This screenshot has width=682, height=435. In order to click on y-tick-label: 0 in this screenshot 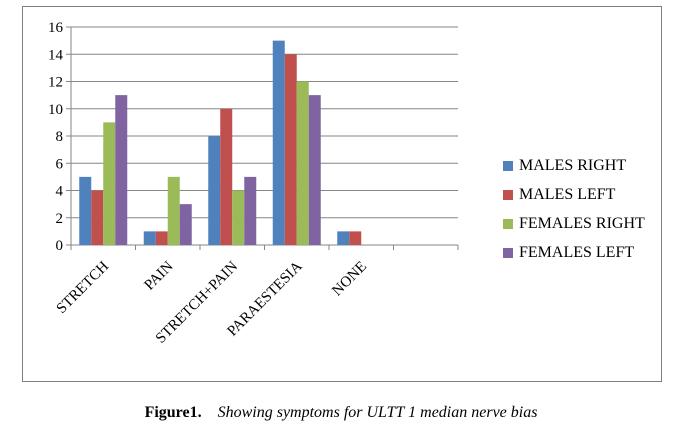, I will do `click(60, 246)`.